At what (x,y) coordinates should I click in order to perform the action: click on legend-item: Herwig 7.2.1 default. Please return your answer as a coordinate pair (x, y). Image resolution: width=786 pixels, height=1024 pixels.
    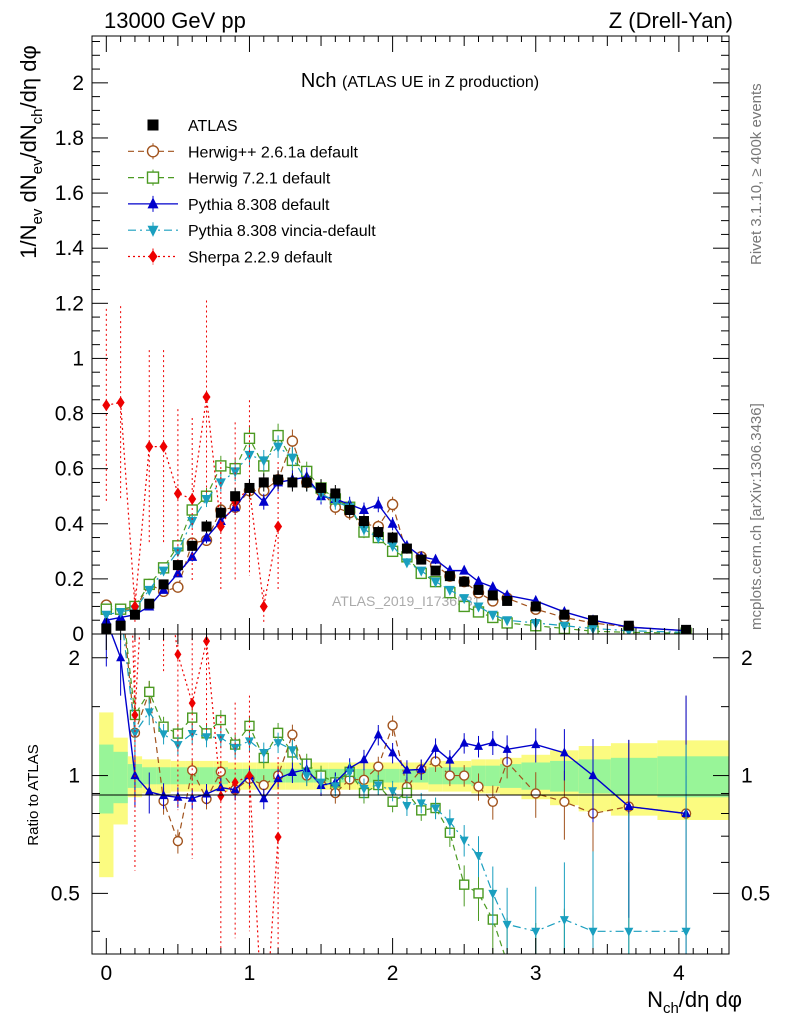
    Looking at the image, I should click on (229, 178).